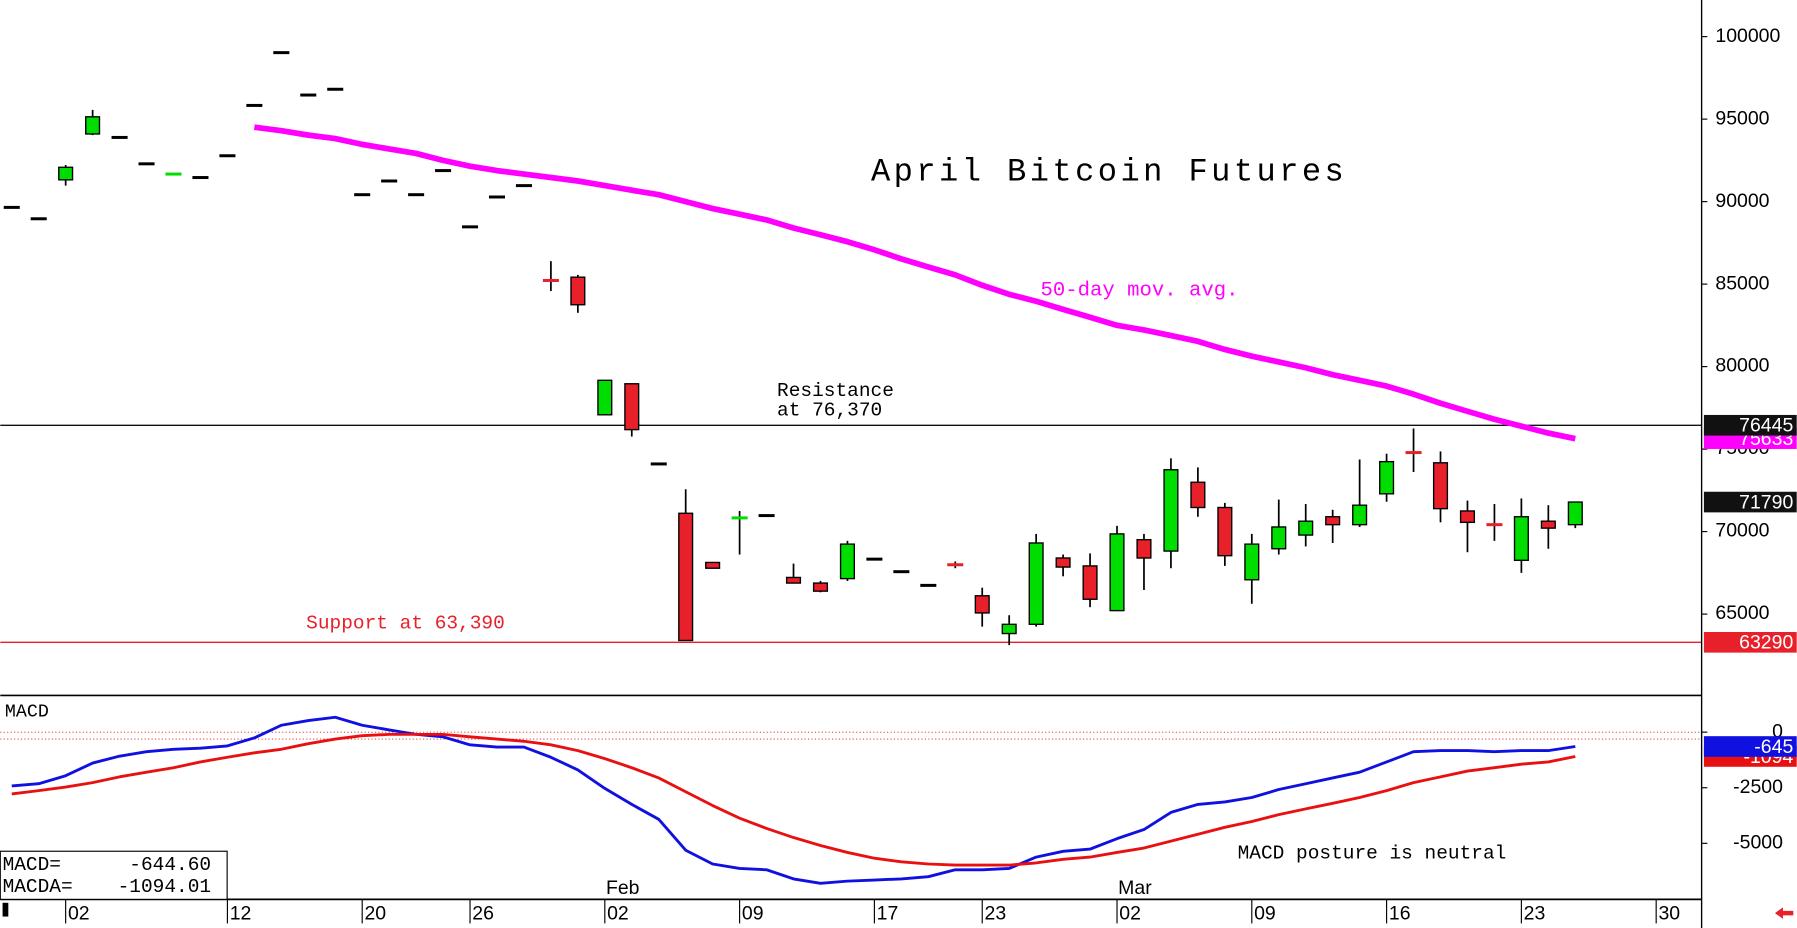 Image resolution: width=1797 pixels, height=928 pixels. I want to click on y-tick-label: 80000, so click(1742, 366).